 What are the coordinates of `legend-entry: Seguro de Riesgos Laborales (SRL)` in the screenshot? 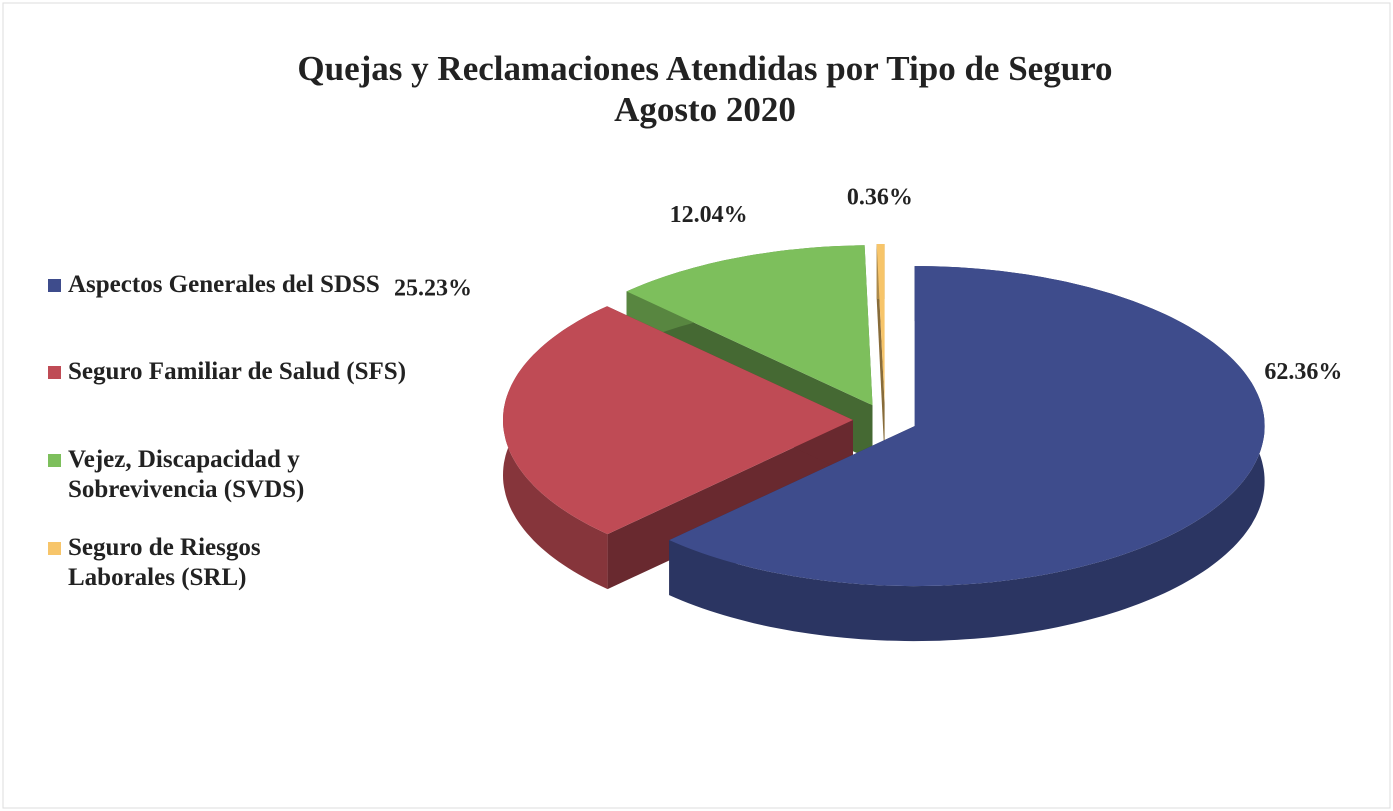 It's located at (208, 563).